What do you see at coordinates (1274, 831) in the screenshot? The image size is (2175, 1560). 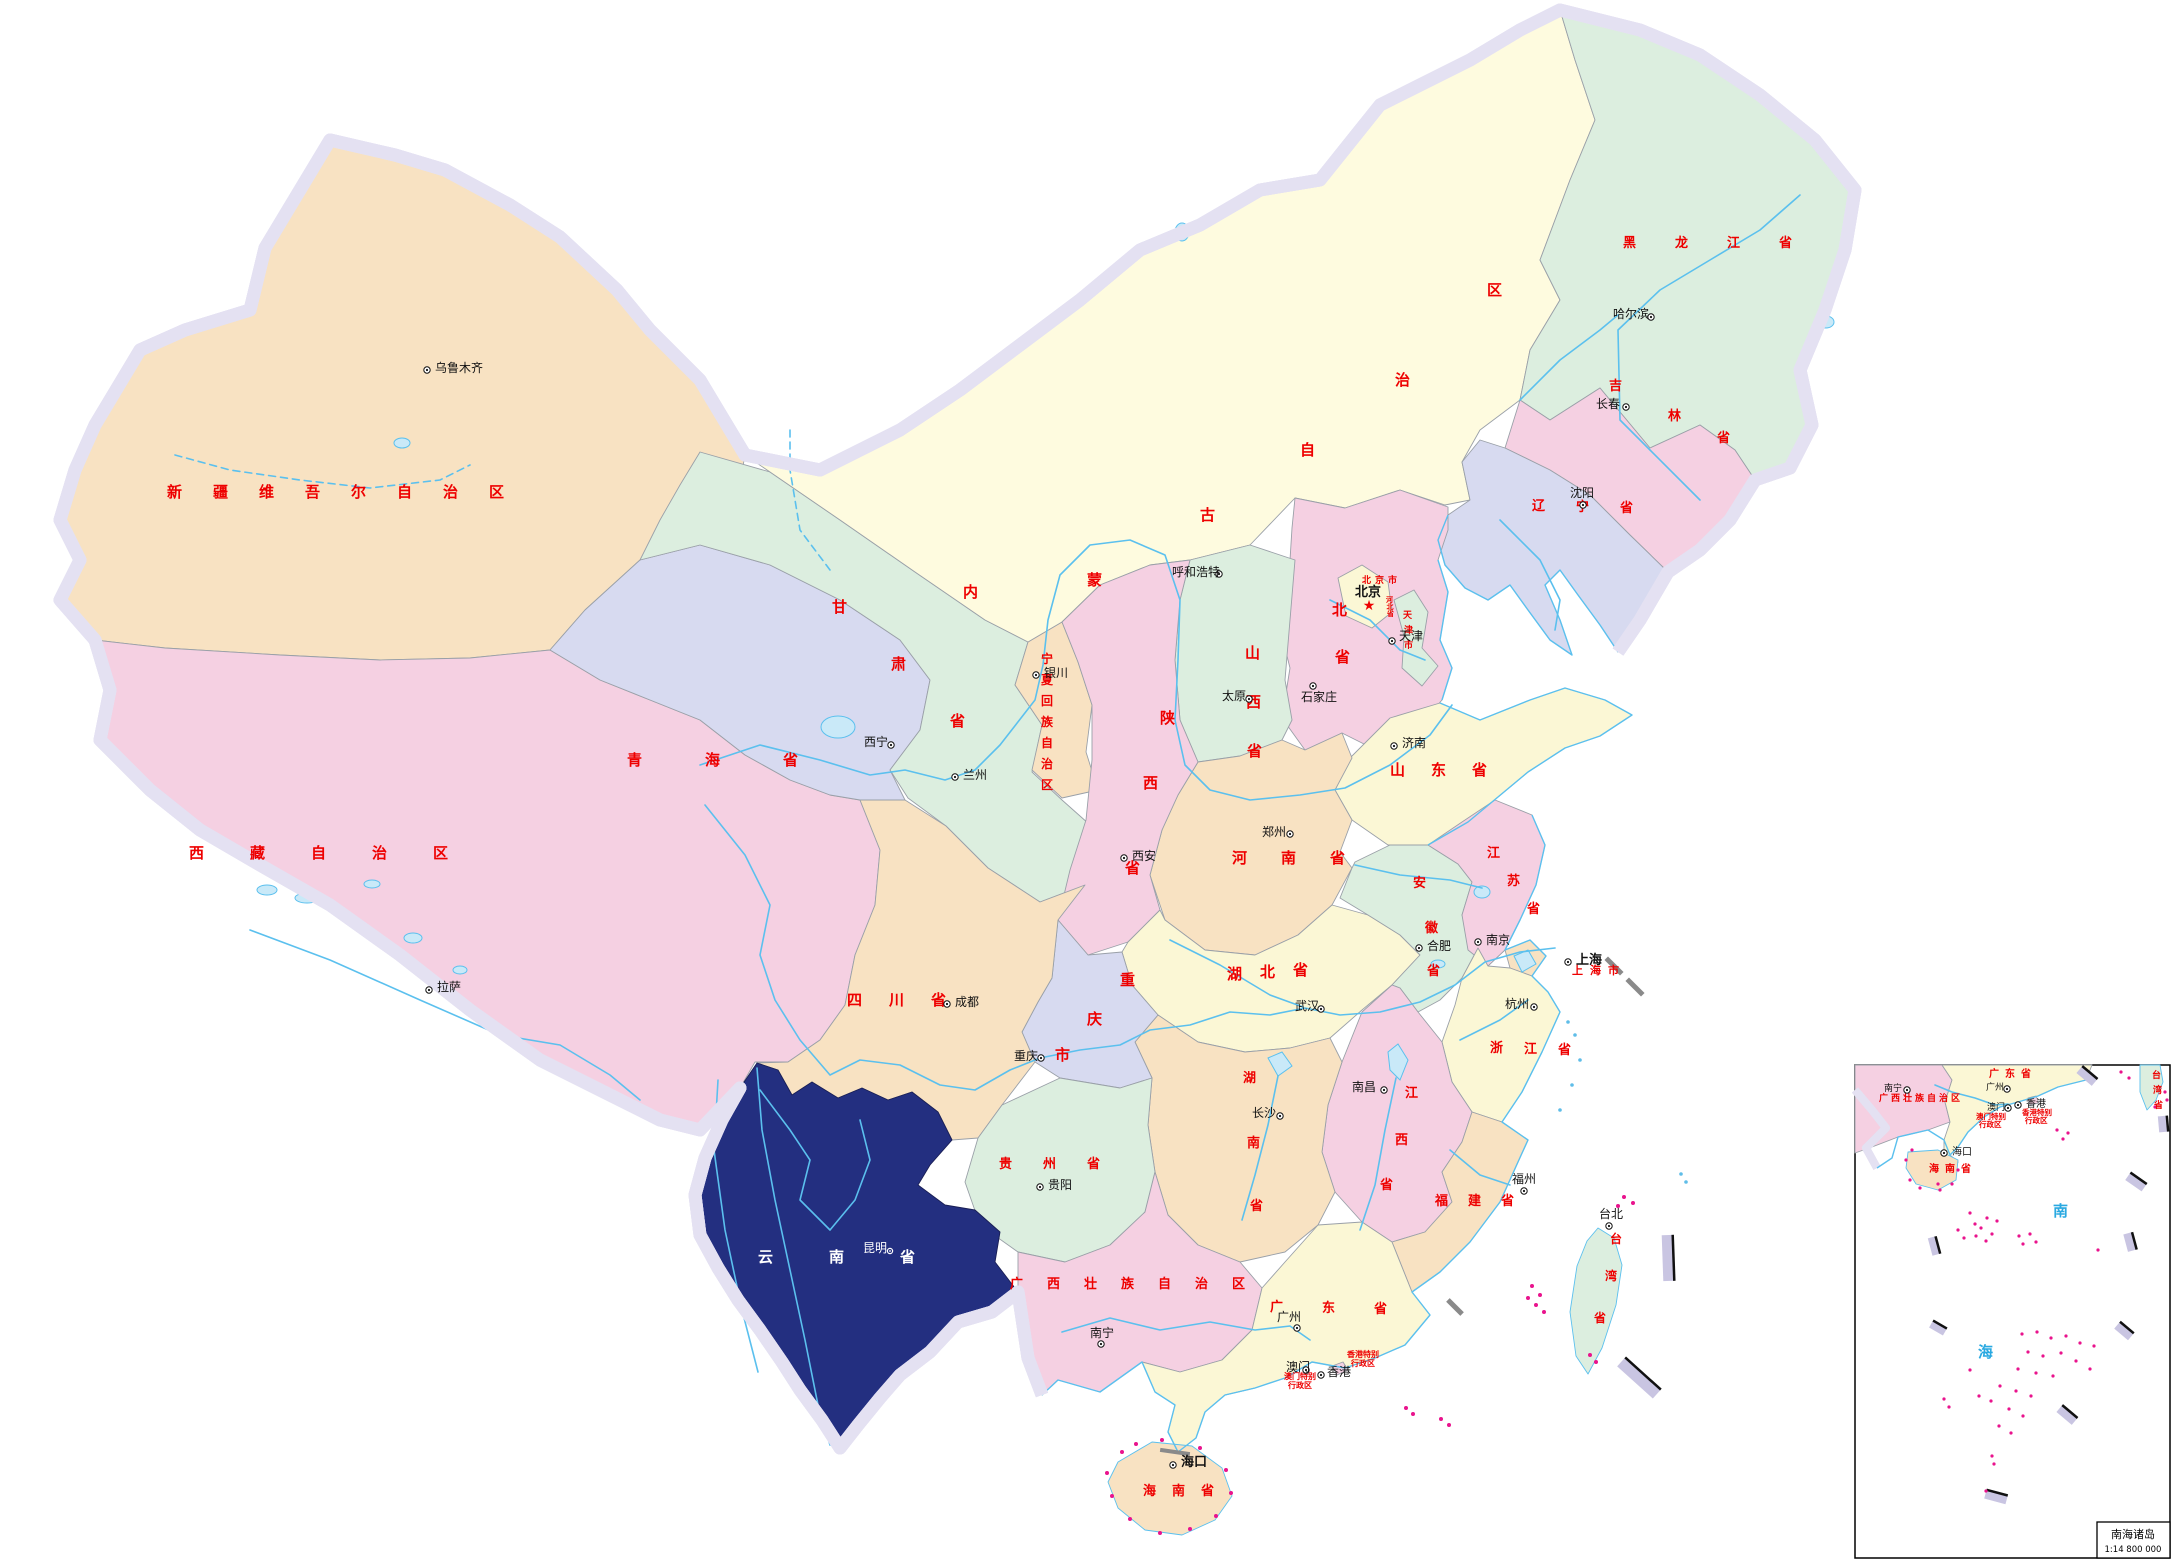 I see `city-label: 郑州` at bounding box center [1274, 831].